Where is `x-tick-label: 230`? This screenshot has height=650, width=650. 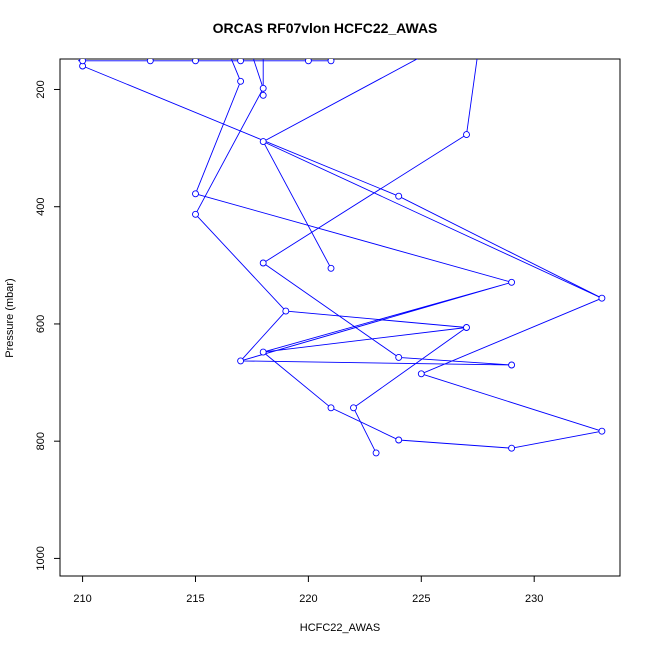 x-tick-label: 230 is located at coordinates (534, 599).